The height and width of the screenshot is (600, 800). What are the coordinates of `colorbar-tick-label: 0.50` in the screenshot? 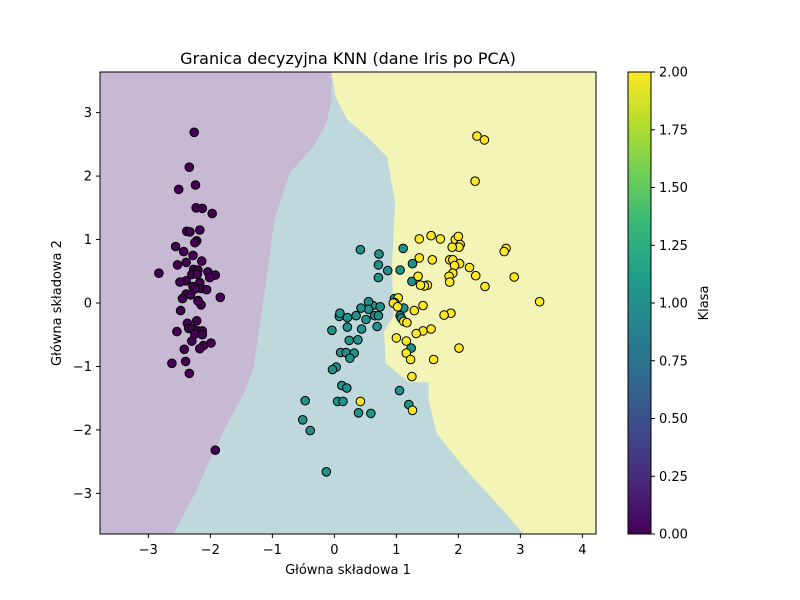 It's located at (673, 419).